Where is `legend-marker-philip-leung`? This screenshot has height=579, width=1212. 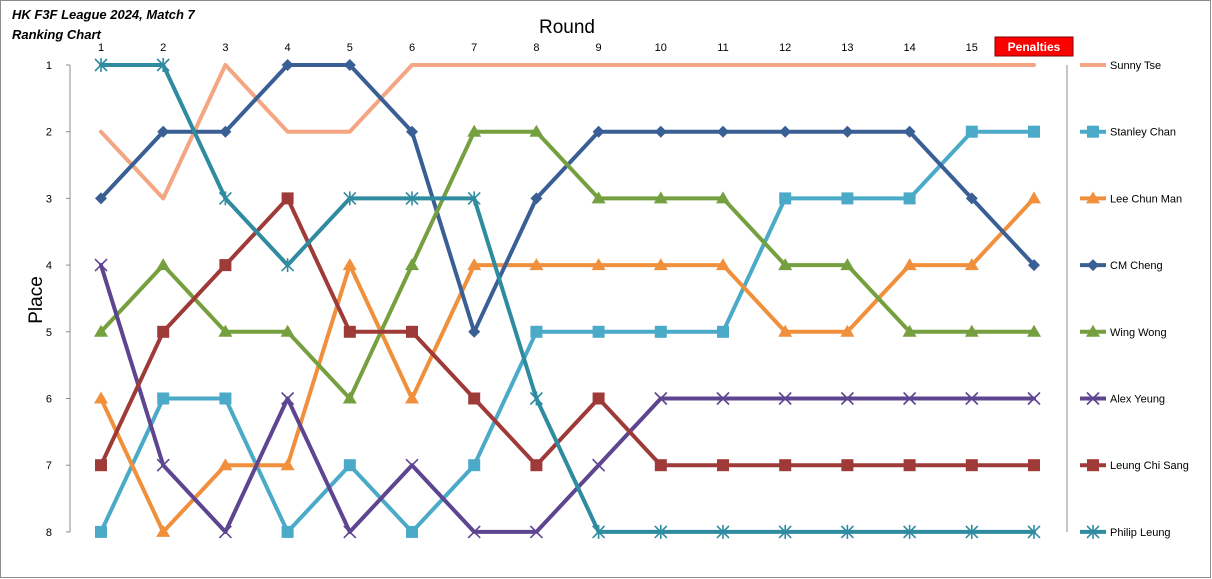 legend-marker-philip-leung is located at coordinates (1093, 531).